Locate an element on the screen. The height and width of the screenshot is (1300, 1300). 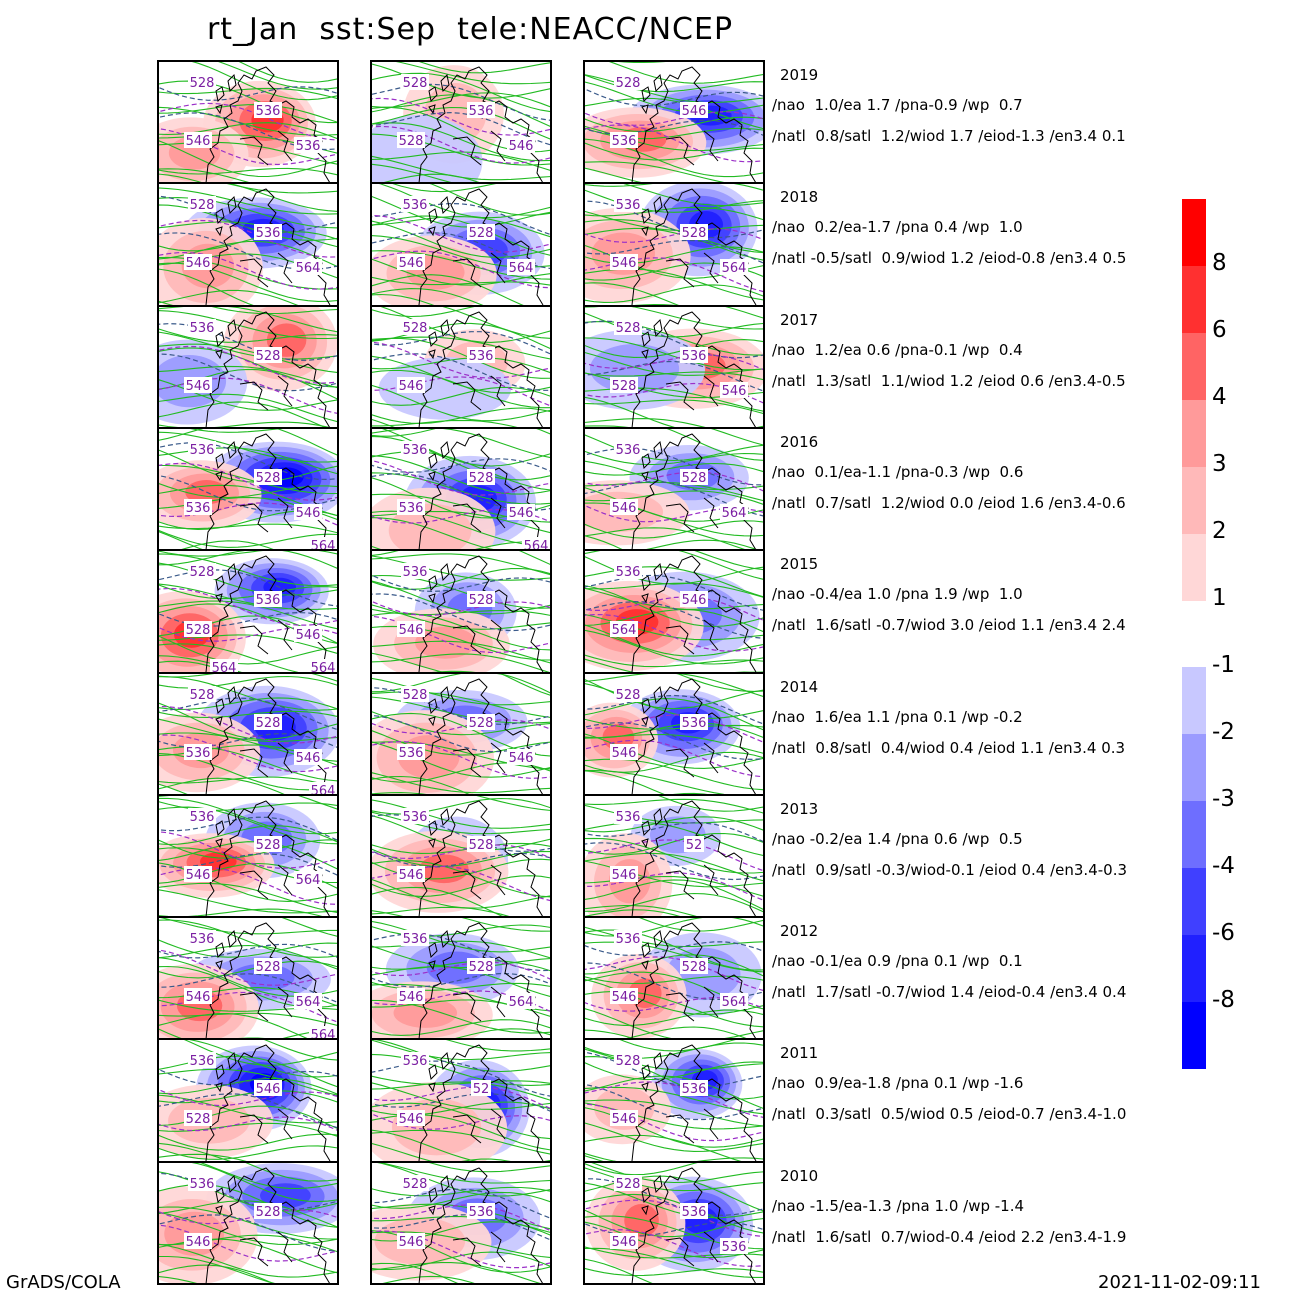
contour-label: 52 is located at coordinates (481, 1088).